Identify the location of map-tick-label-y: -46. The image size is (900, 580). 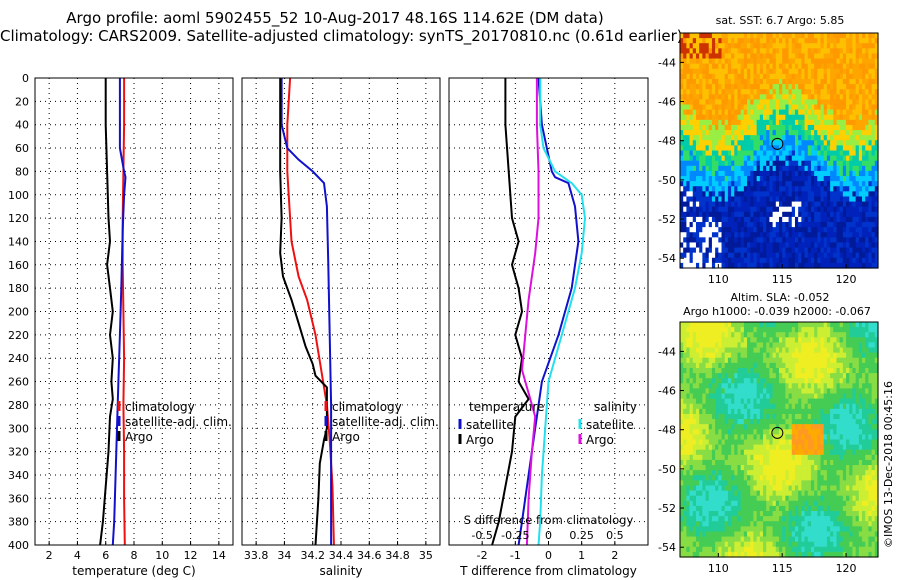
(667, 102).